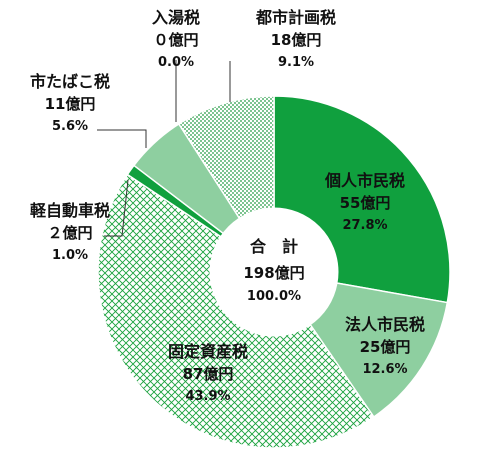 The width and height of the screenshot is (501, 457). I want to click on slice-5-label: 入湯税, so click(176, 17).